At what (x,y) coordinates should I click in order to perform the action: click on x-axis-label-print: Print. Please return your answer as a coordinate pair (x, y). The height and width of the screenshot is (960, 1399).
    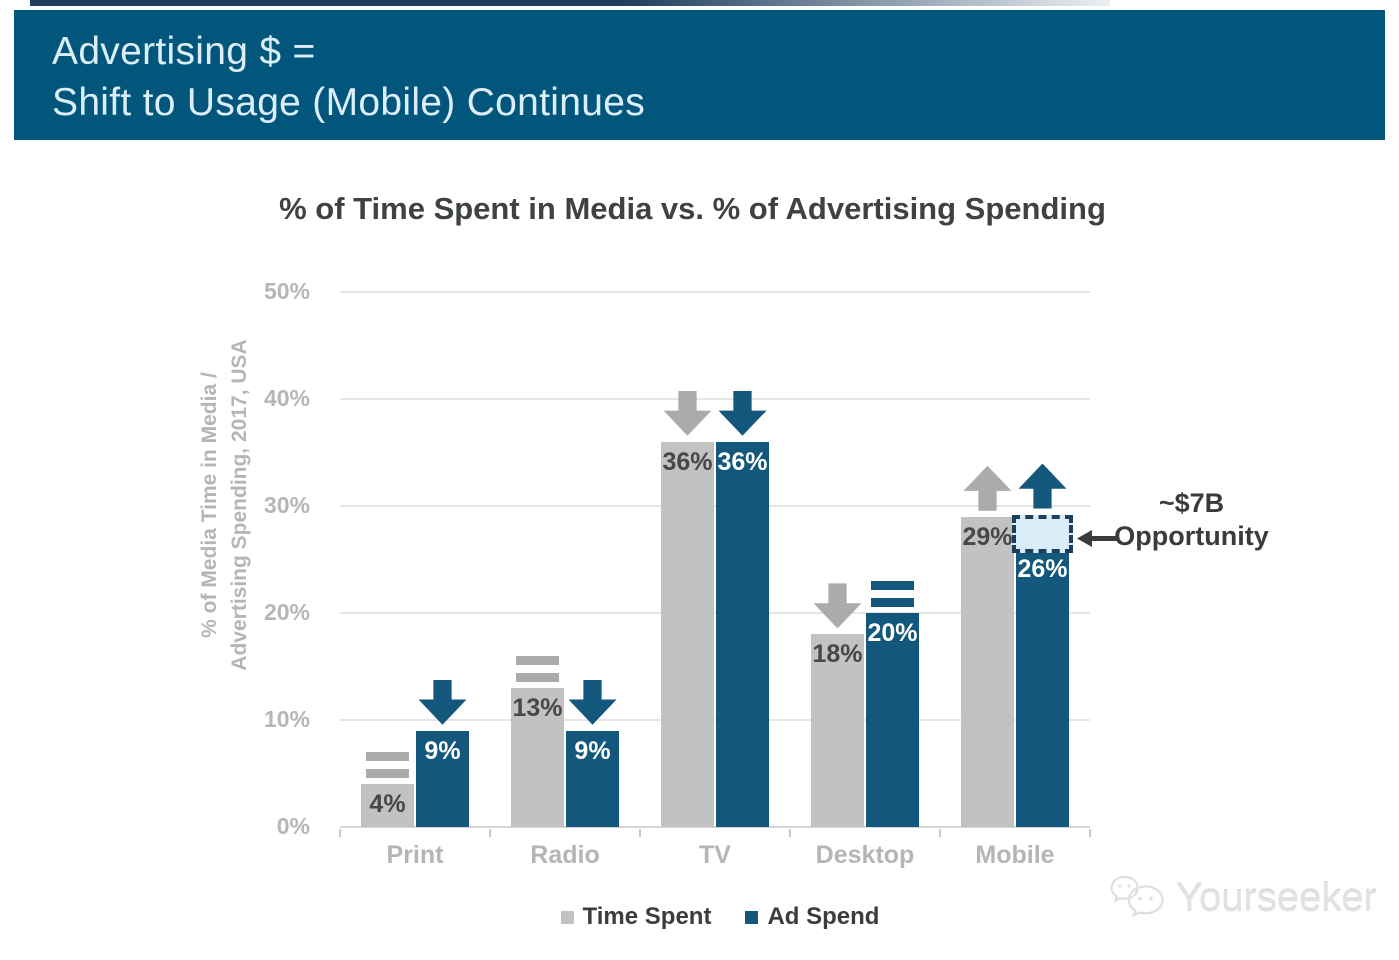
    Looking at the image, I should click on (415, 855).